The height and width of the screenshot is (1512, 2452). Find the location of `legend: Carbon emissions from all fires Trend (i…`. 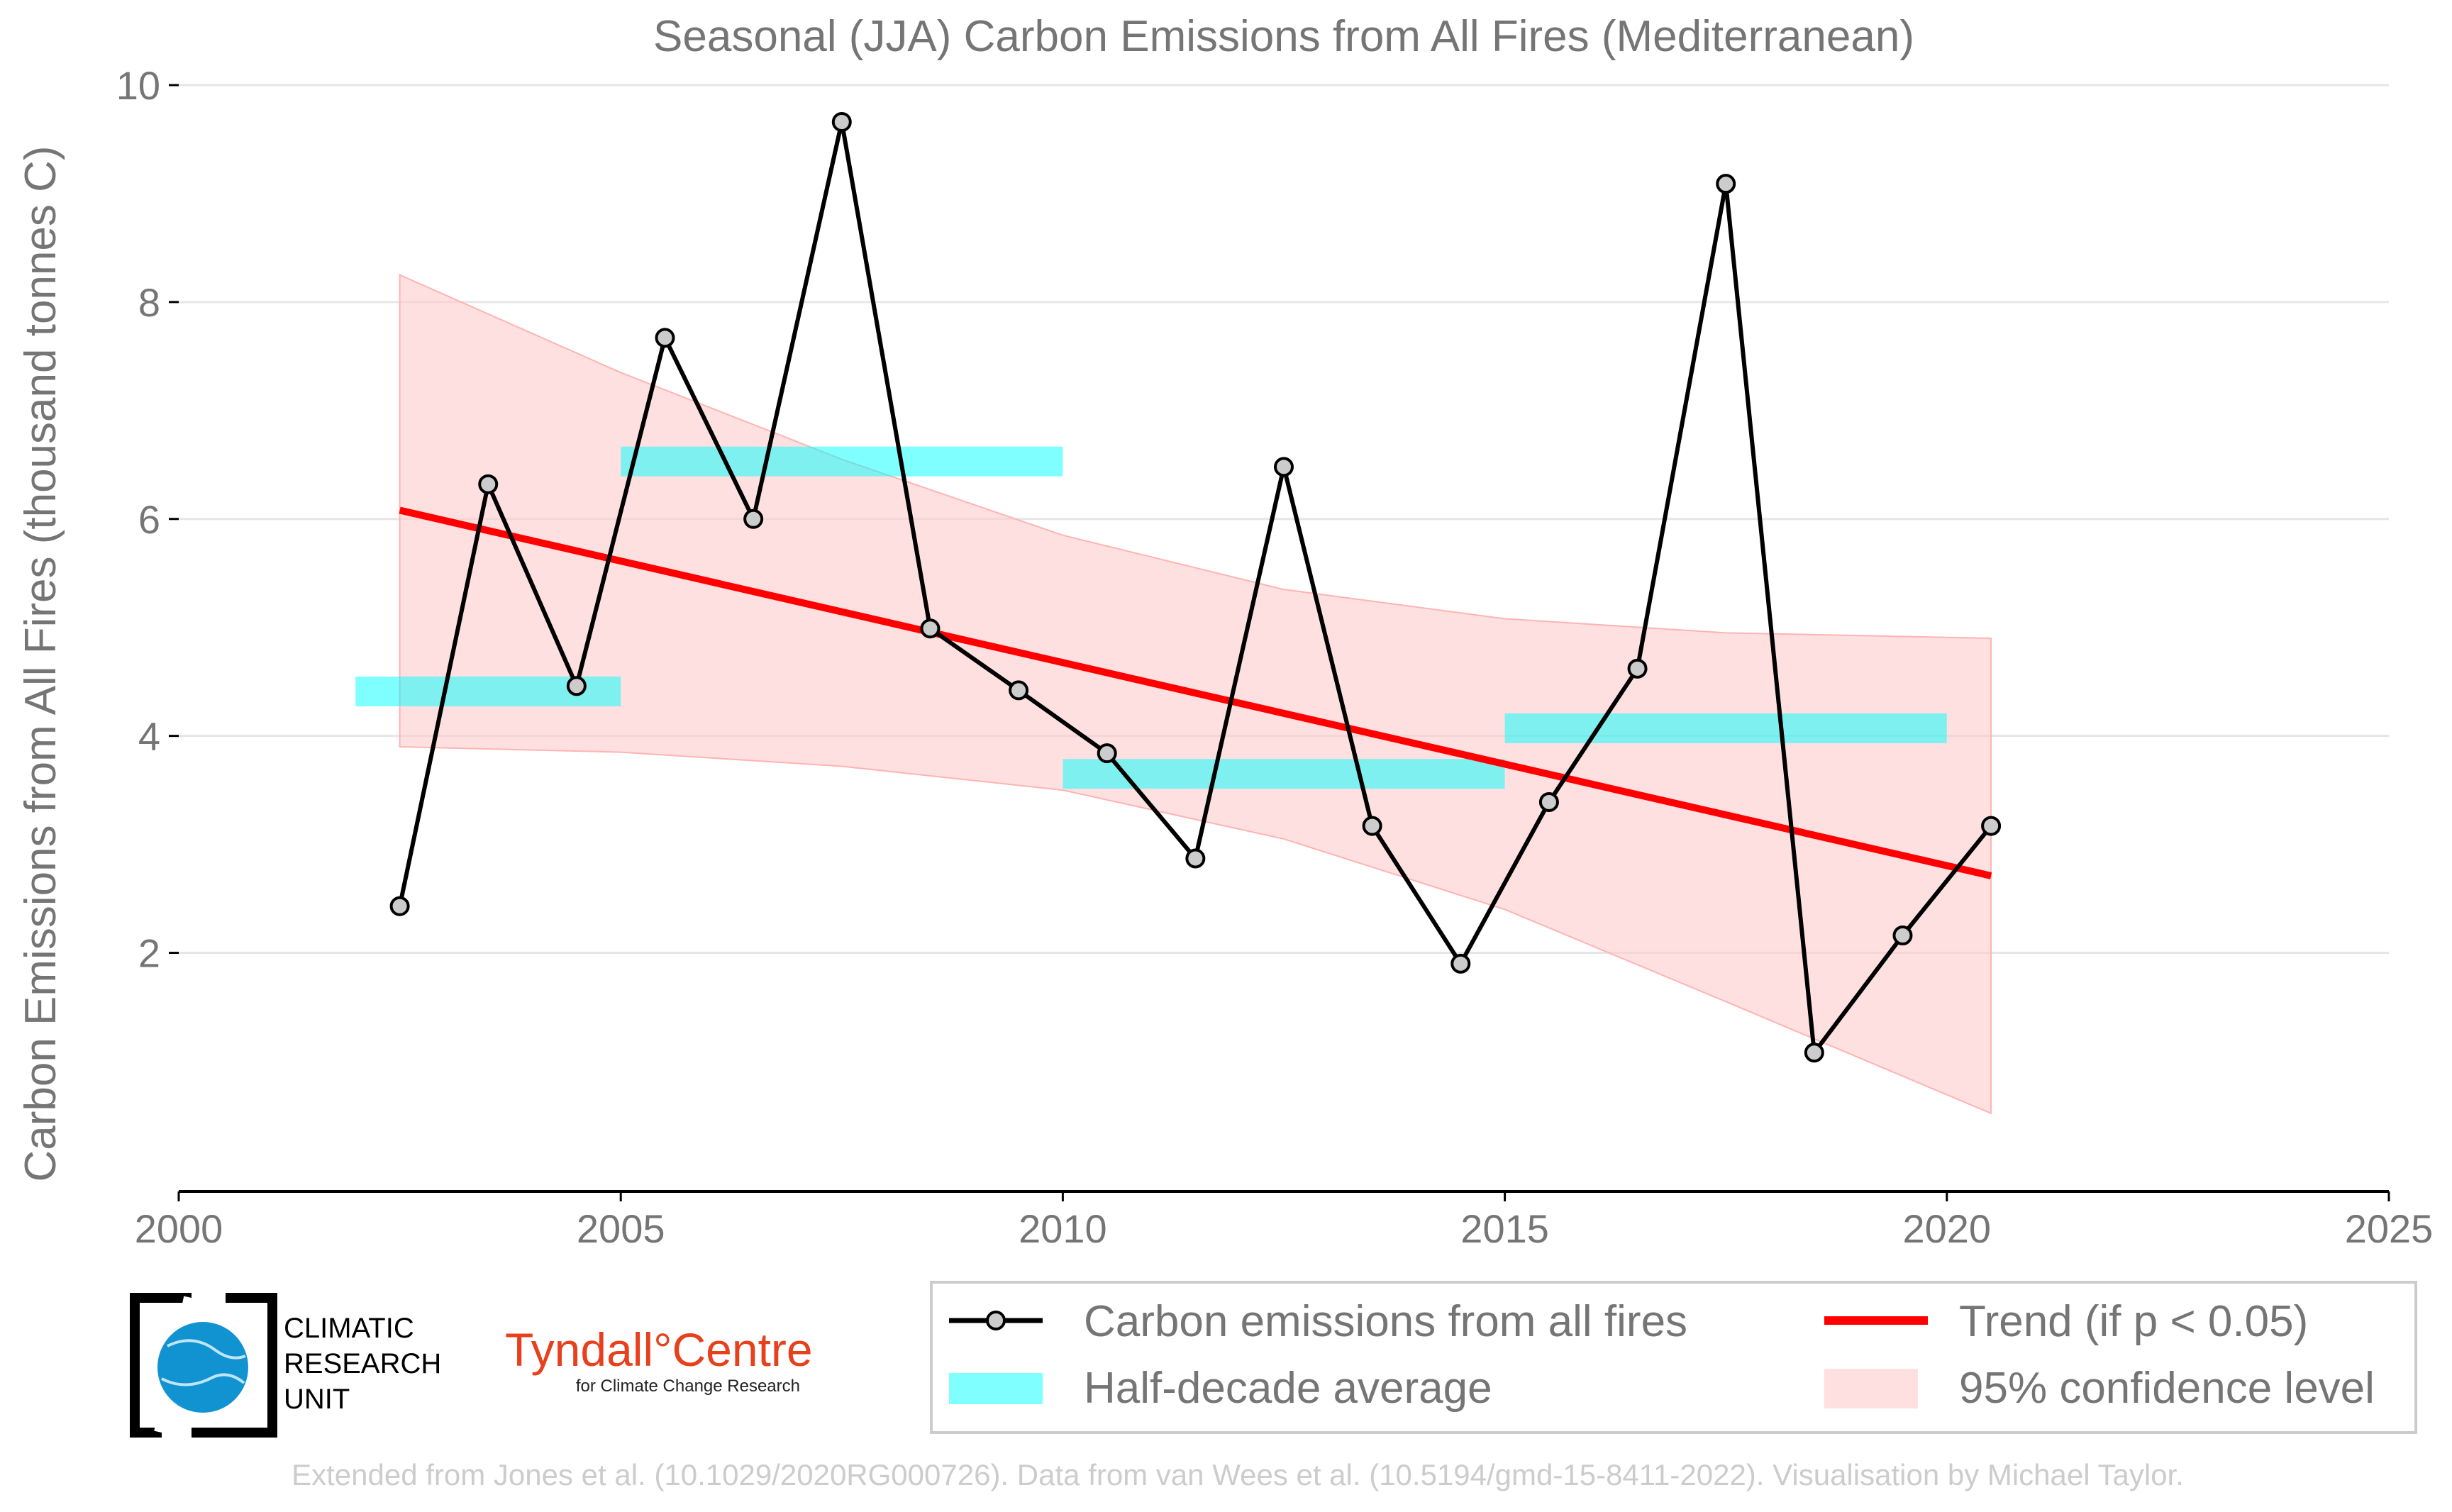

legend: Carbon emissions from all fires Trend (i… is located at coordinates (1673, 1357).